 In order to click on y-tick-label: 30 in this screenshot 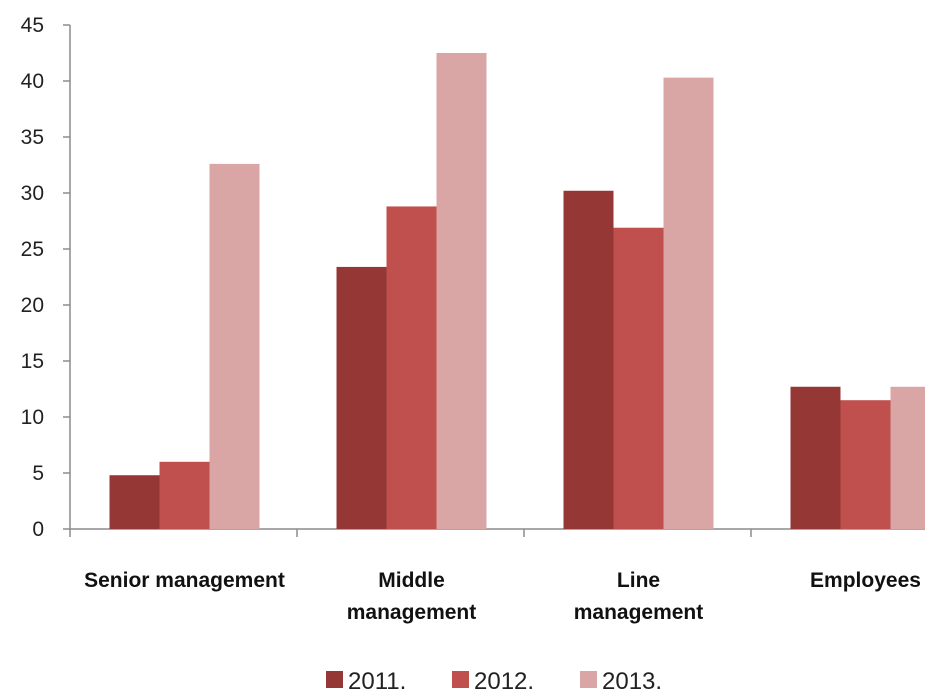, I will do `click(32, 193)`.